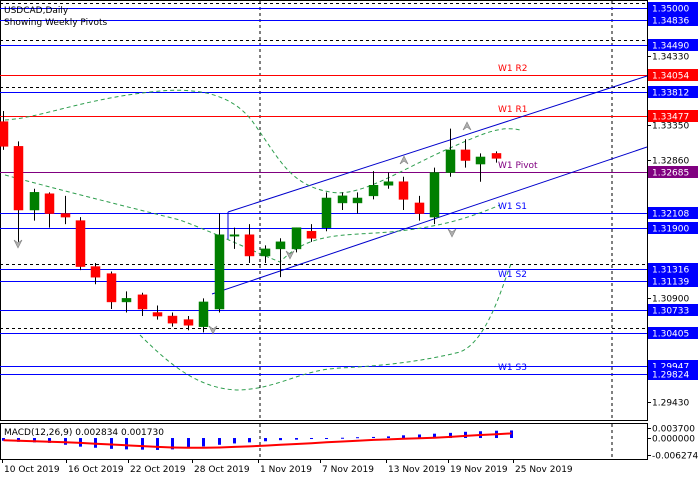 The width and height of the screenshot is (700, 479). I want to click on time-tick-label: 19 Nov 2019, so click(479, 470).